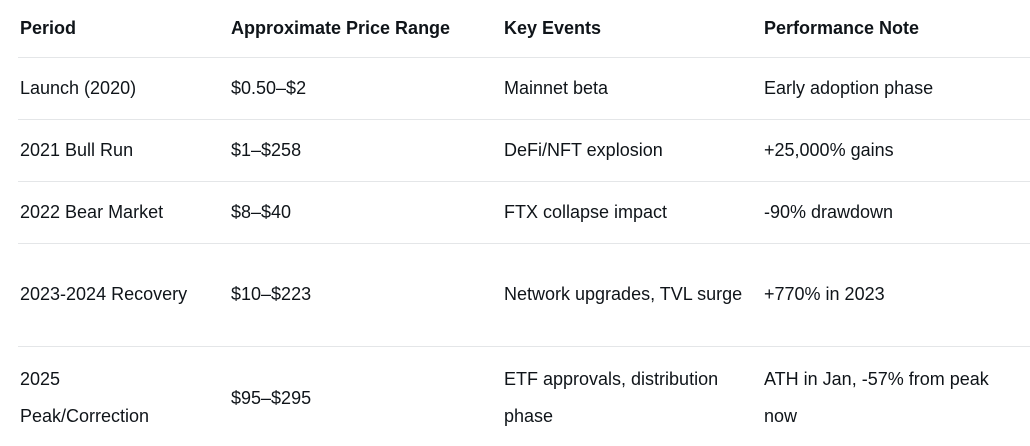 This screenshot has height=446, width=1030. Describe the element at coordinates (48, 27) in the screenshot. I see `column-header-period: Period` at that location.